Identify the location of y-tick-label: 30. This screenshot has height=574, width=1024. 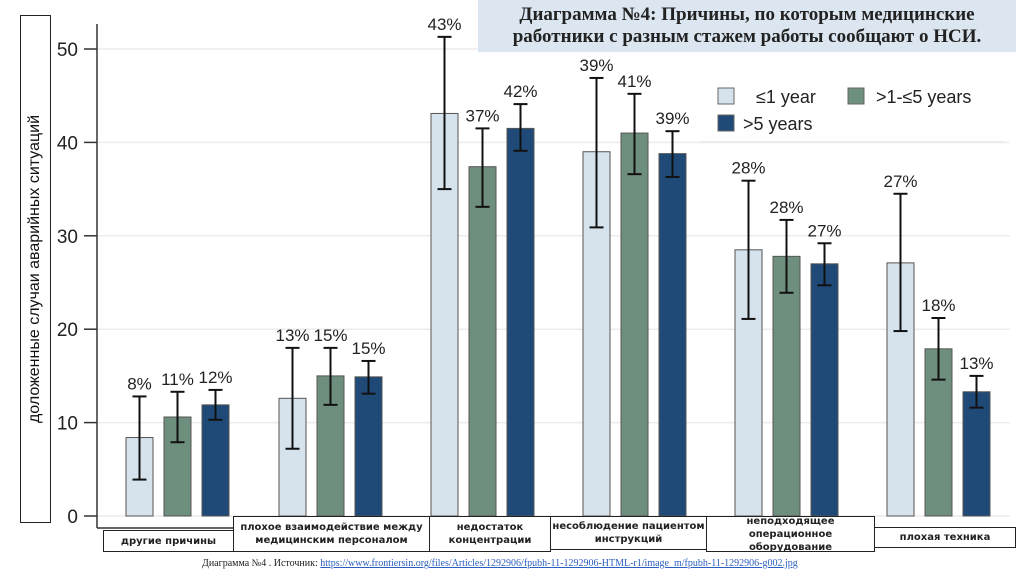
(67, 237).